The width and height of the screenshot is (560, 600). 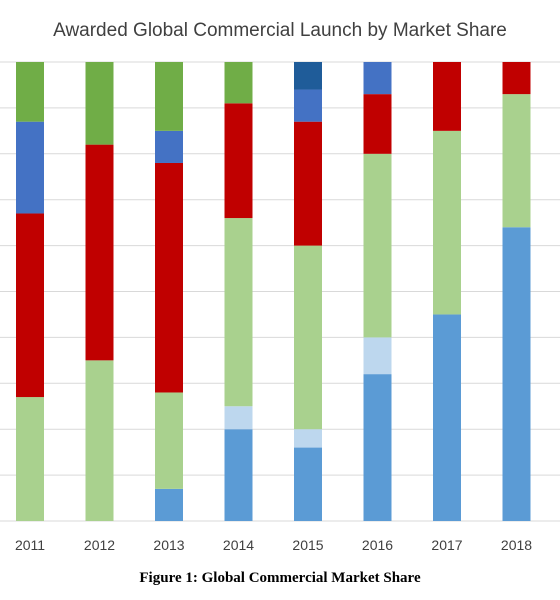 What do you see at coordinates (446, 545) in the screenshot?
I see `x-tick-label-2017: 2017` at bounding box center [446, 545].